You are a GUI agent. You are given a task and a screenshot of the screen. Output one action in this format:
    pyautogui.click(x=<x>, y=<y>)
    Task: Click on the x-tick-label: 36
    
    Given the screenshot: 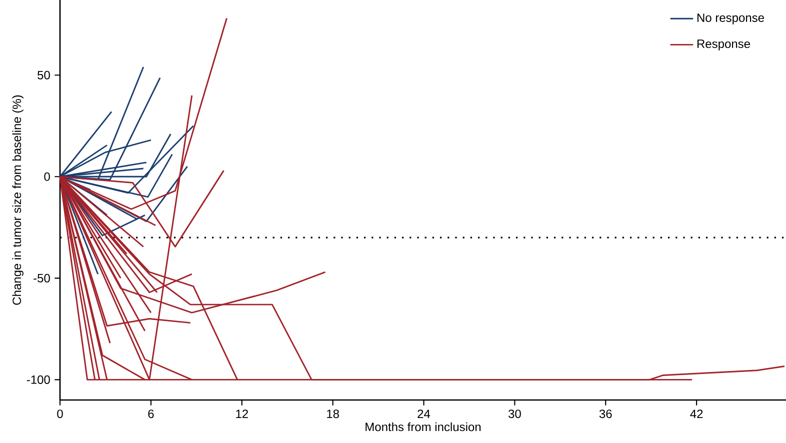 What is the action you would take?
    pyautogui.click(x=605, y=414)
    